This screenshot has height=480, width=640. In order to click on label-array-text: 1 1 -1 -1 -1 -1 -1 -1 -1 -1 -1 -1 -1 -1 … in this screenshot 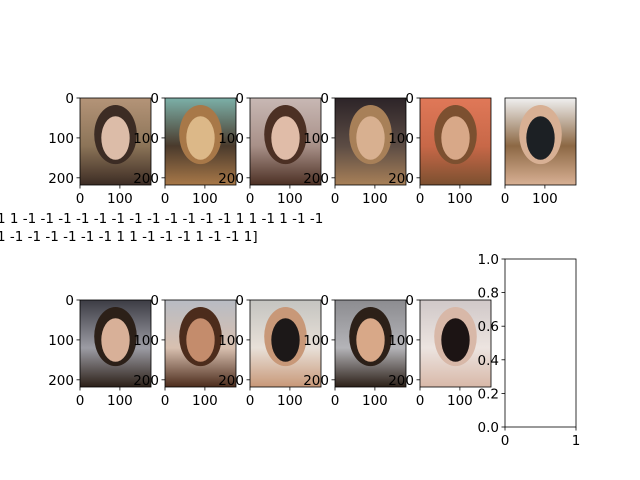, I will do `click(161, 228)`.